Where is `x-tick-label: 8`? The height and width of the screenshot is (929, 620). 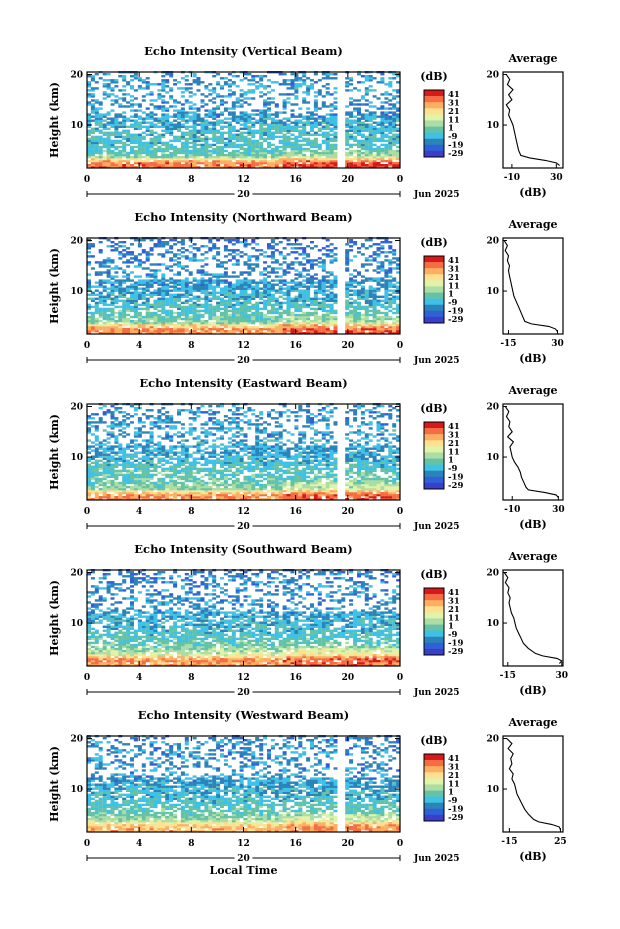 x-tick-label: 8 is located at coordinates (191, 180).